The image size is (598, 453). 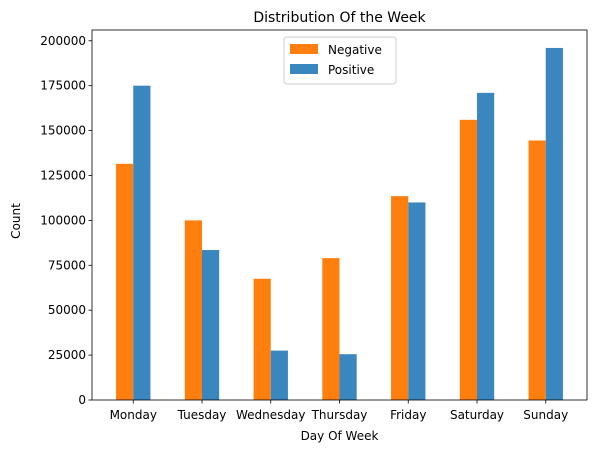 What do you see at coordinates (545, 415) in the screenshot?
I see `x-tick-label: Sunday` at bounding box center [545, 415].